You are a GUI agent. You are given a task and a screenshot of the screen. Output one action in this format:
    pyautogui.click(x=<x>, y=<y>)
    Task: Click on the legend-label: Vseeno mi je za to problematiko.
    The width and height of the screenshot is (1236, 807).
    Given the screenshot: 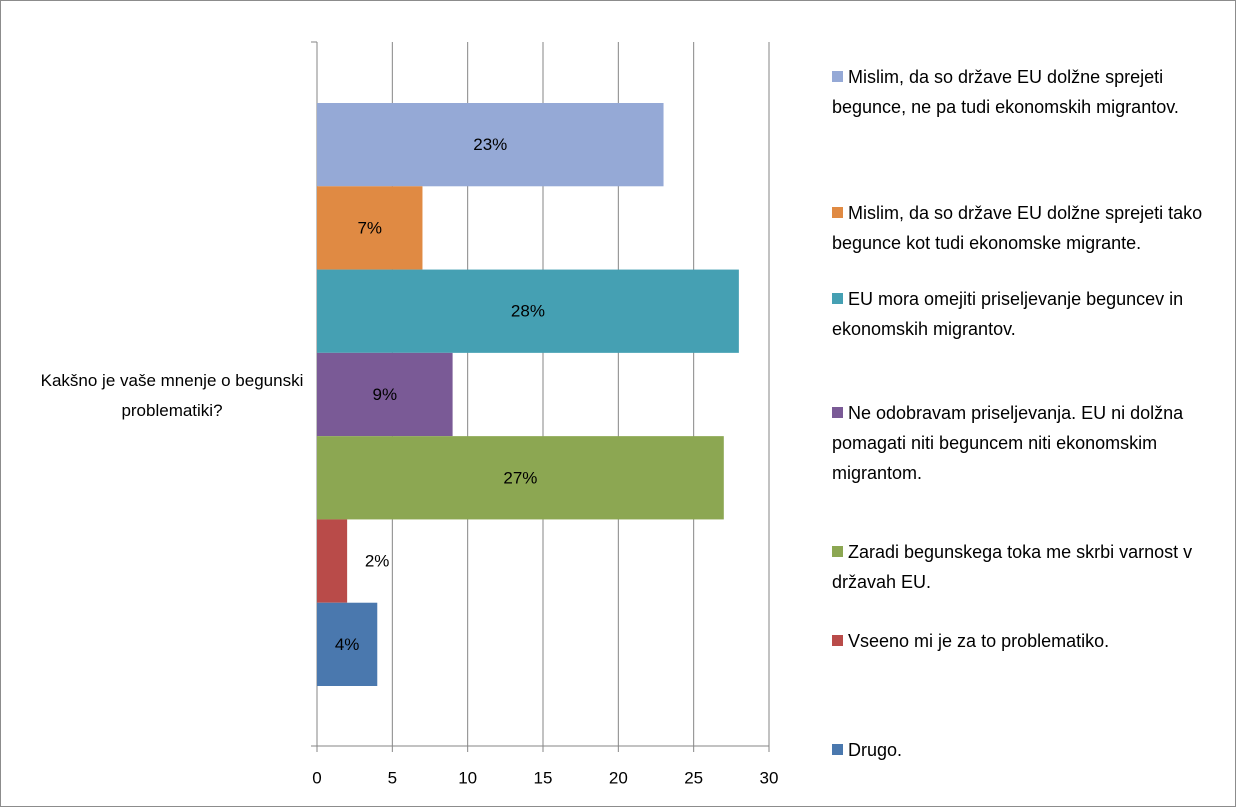 What is the action you would take?
    pyautogui.click(x=979, y=641)
    